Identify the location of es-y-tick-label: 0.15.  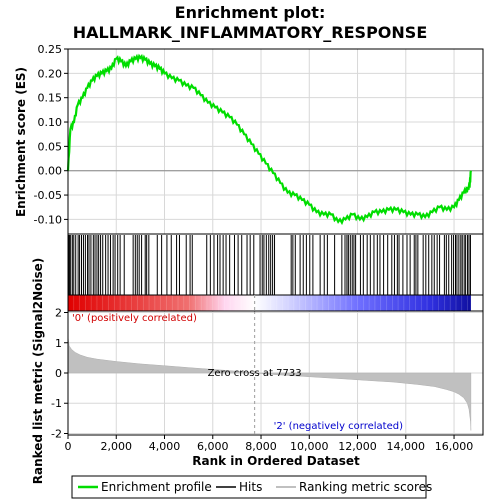
(50, 98).